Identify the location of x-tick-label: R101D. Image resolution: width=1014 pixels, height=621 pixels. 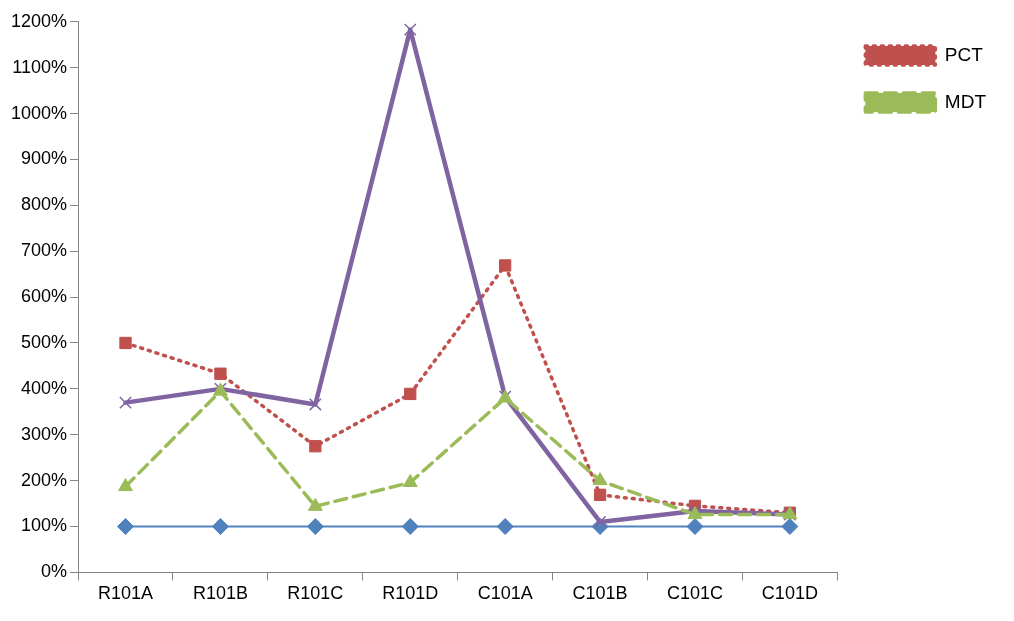
(410, 593).